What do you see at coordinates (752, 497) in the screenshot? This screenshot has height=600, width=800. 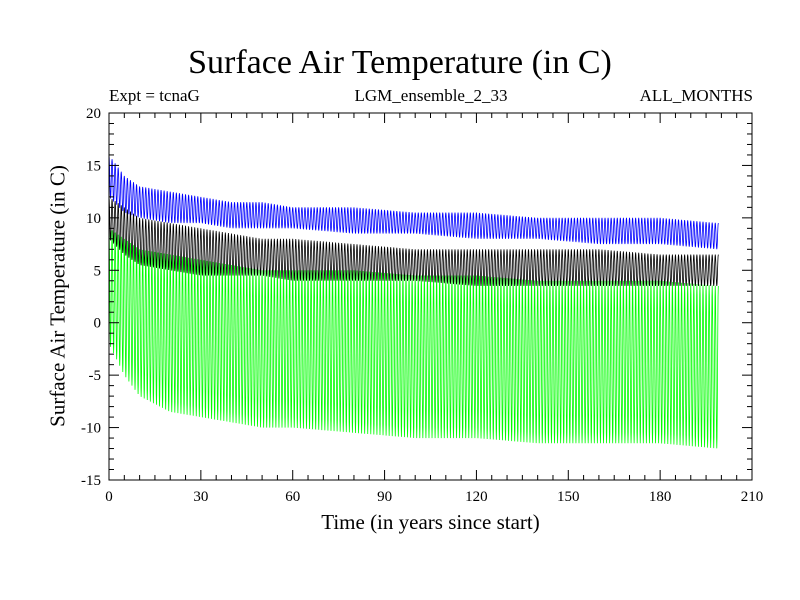 I see `x-tick-label: 210` at bounding box center [752, 497].